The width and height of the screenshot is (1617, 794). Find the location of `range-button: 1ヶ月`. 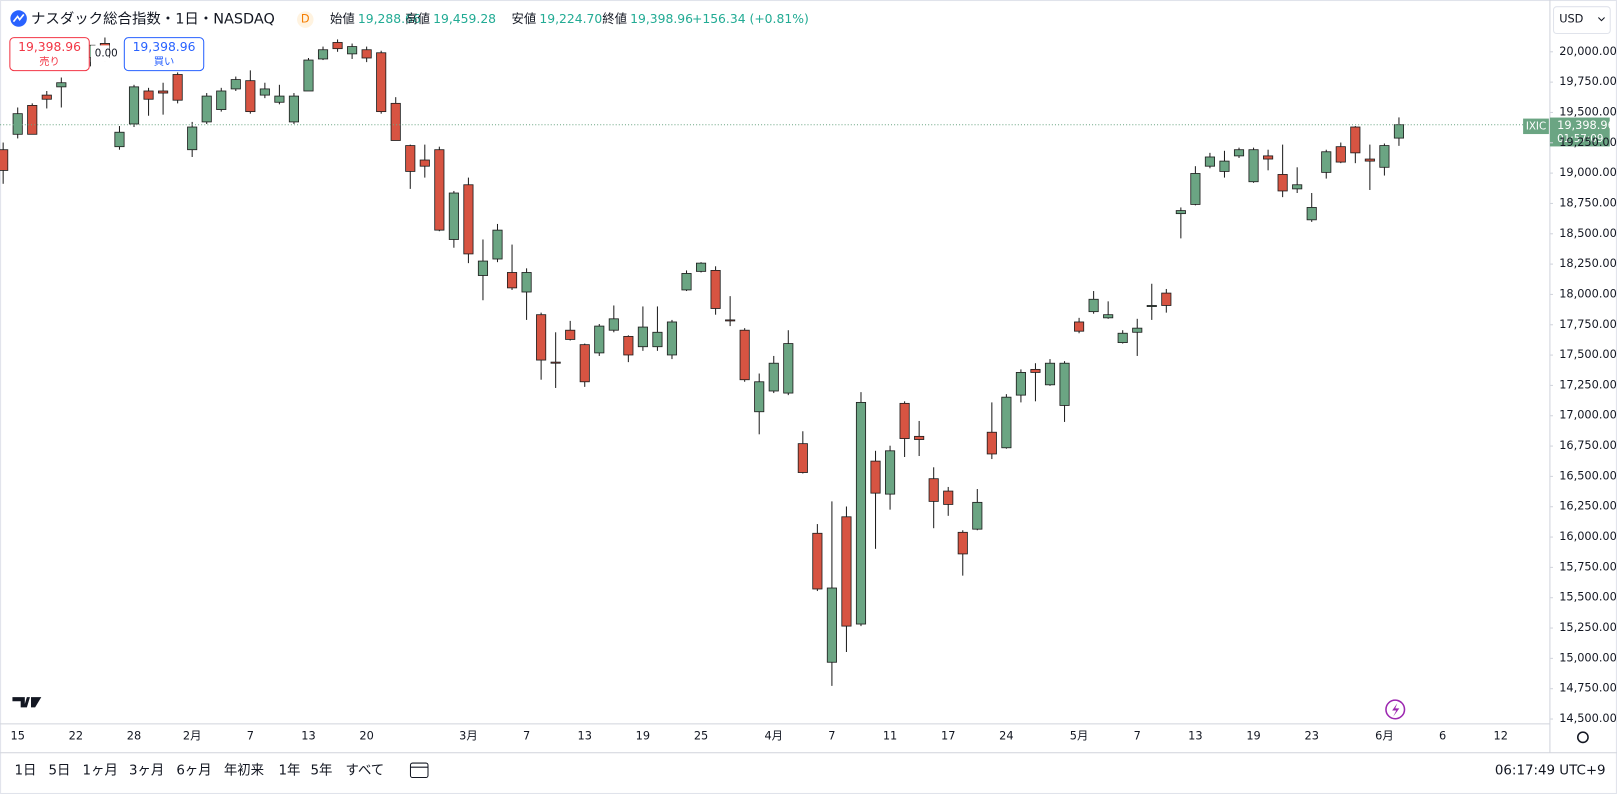

range-button: 1ヶ月 is located at coordinates (100, 770).